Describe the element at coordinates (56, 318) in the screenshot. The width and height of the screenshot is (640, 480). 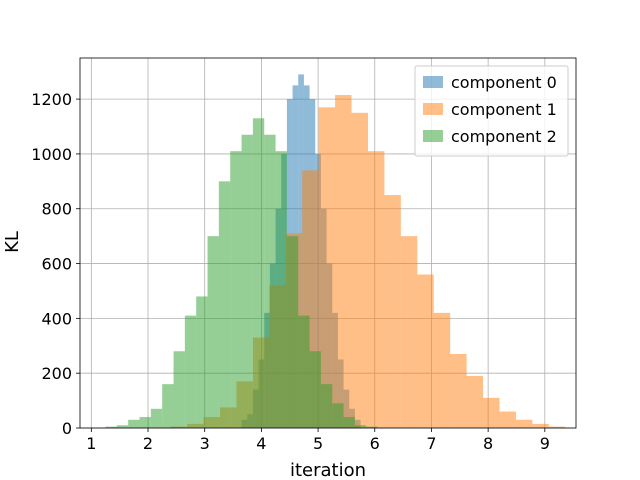
I see `y-tick-label: 400` at that location.